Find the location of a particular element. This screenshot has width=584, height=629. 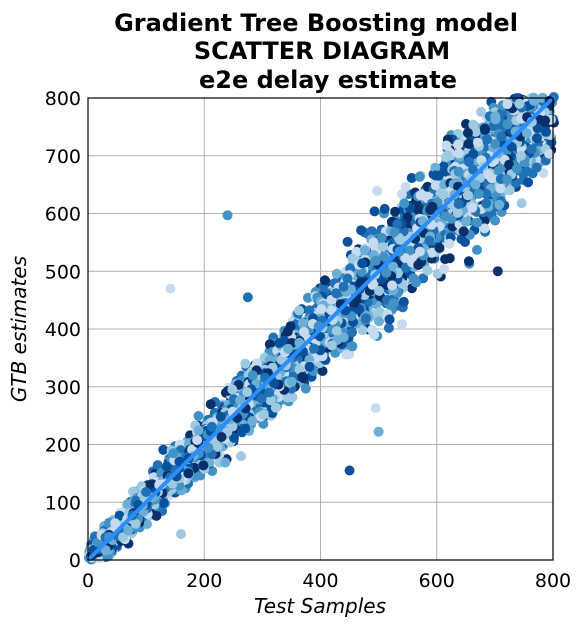

title-line-3: e2e delay estimate is located at coordinates (328, 80).